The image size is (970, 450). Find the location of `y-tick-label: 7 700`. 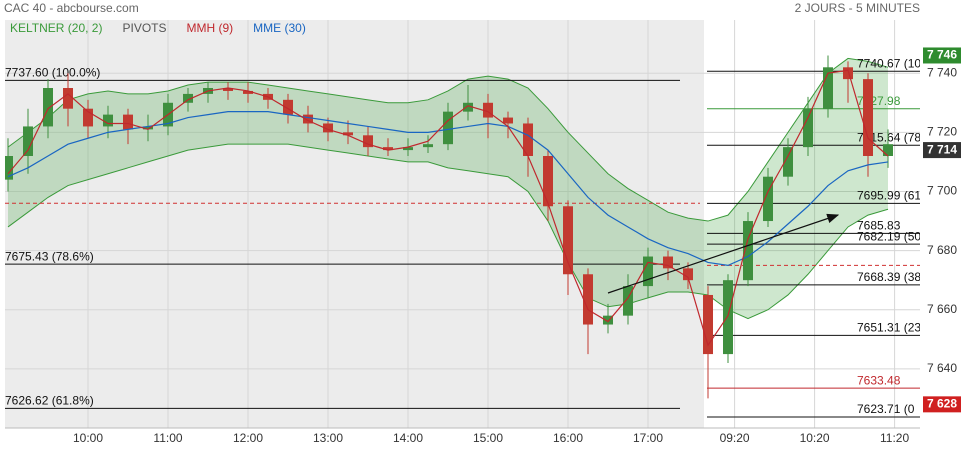

y-tick-label: 7 700 is located at coordinates (942, 191).